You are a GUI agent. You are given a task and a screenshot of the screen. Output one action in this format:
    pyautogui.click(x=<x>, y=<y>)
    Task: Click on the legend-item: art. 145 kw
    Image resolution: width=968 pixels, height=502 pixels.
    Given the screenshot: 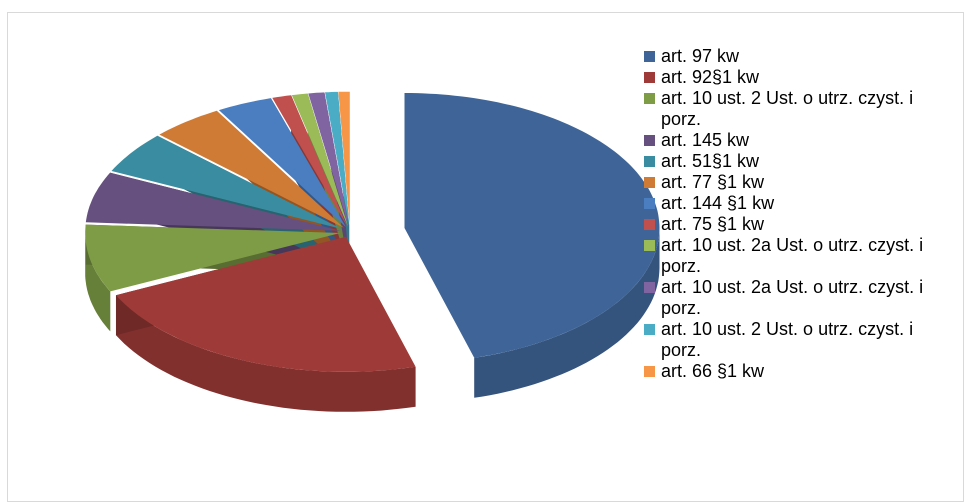 What is the action you would take?
    pyautogui.click(x=796, y=140)
    